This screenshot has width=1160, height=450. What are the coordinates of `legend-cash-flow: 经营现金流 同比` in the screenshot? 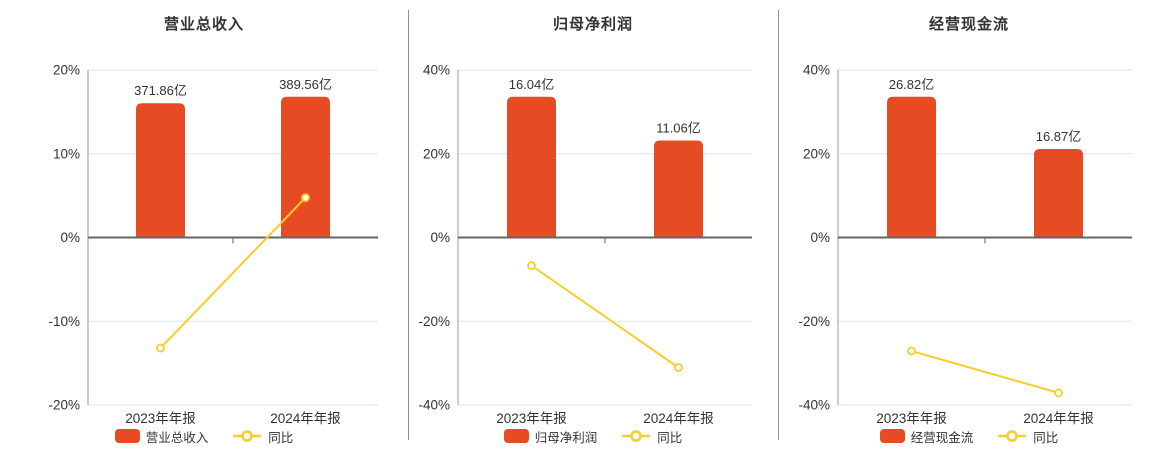 It's located at (969, 436).